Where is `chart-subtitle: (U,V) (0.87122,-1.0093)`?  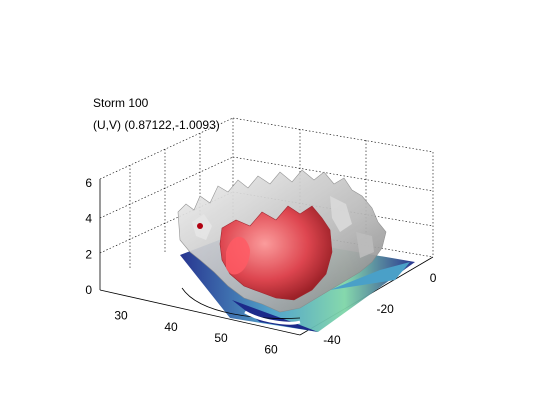
chart-subtitle: (U,V) (0.87122,-1.0093) is located at coordinates (156, 125).